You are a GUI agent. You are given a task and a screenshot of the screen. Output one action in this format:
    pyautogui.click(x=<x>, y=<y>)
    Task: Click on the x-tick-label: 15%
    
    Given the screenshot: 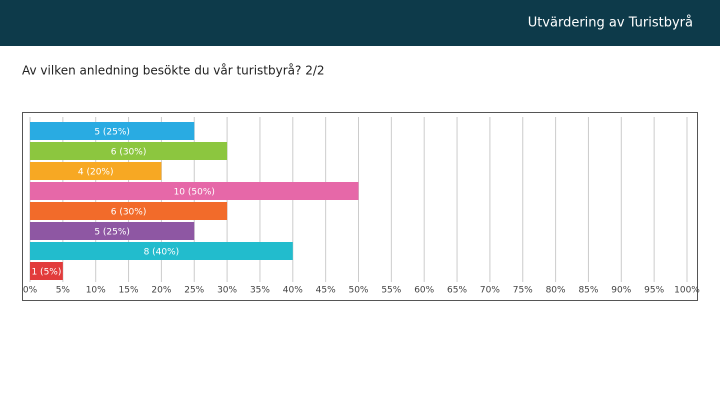 What is the action you would take?
    pyautogui.click(x=129, y=291)
    